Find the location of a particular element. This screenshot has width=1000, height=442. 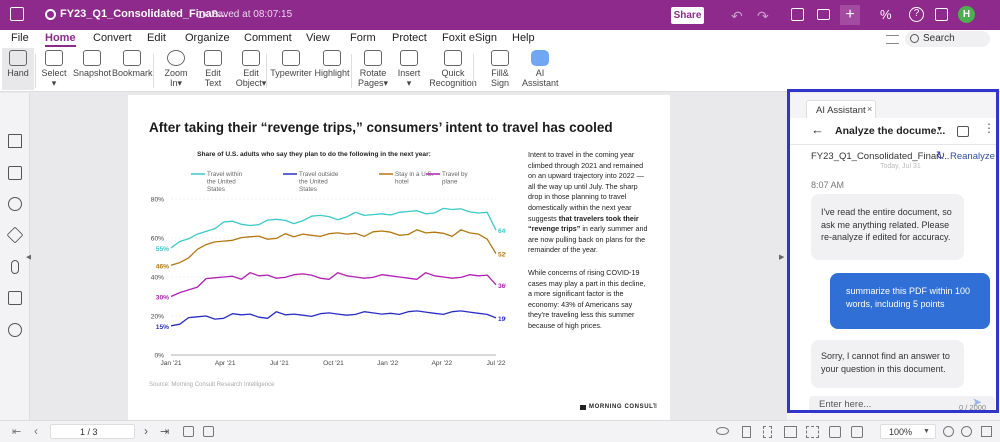

layout-toggle-icon is located at coordinates (892, 39).